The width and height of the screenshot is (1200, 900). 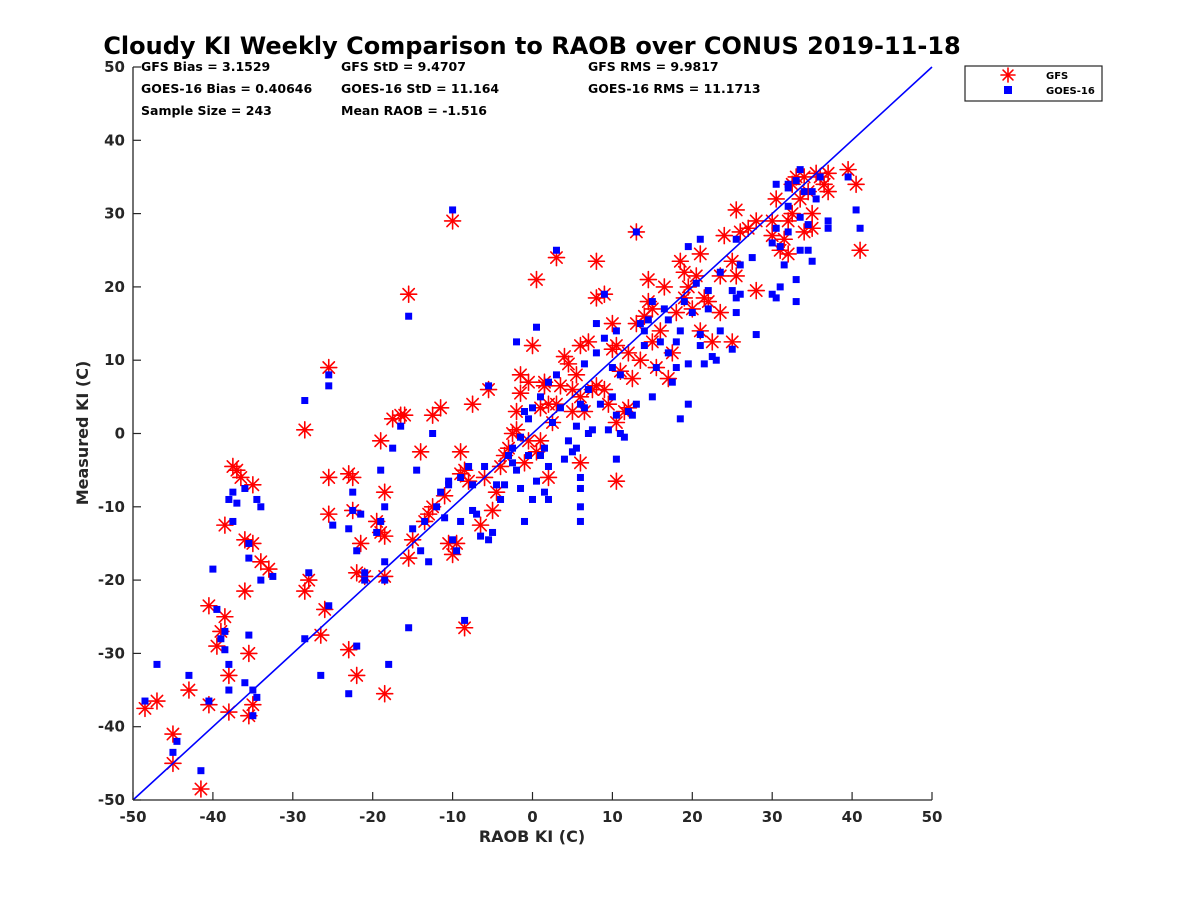 What do you see at coordinates (772, 817) in the screenshot?
I see `x-tick-label: 30` at bounding box center [772, 817].